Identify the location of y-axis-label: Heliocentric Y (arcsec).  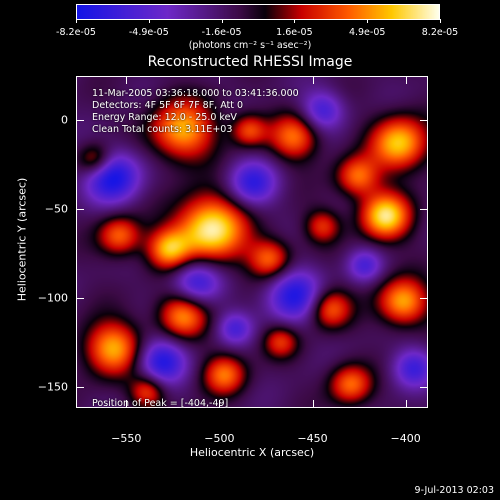
(22, 239).